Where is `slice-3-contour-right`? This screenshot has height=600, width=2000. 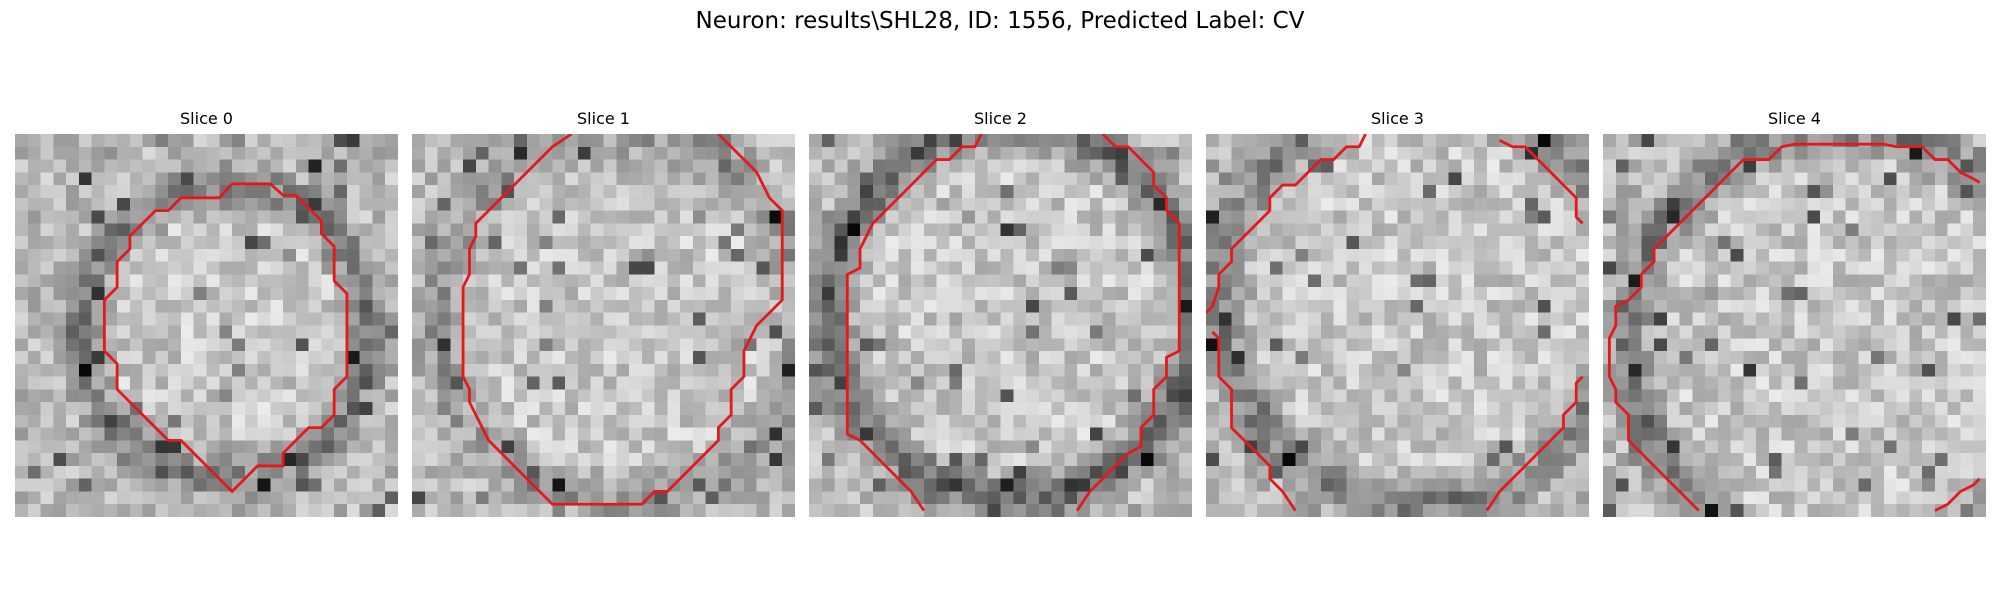 slice-3-contour-right is located at coordinates (1541, 182).